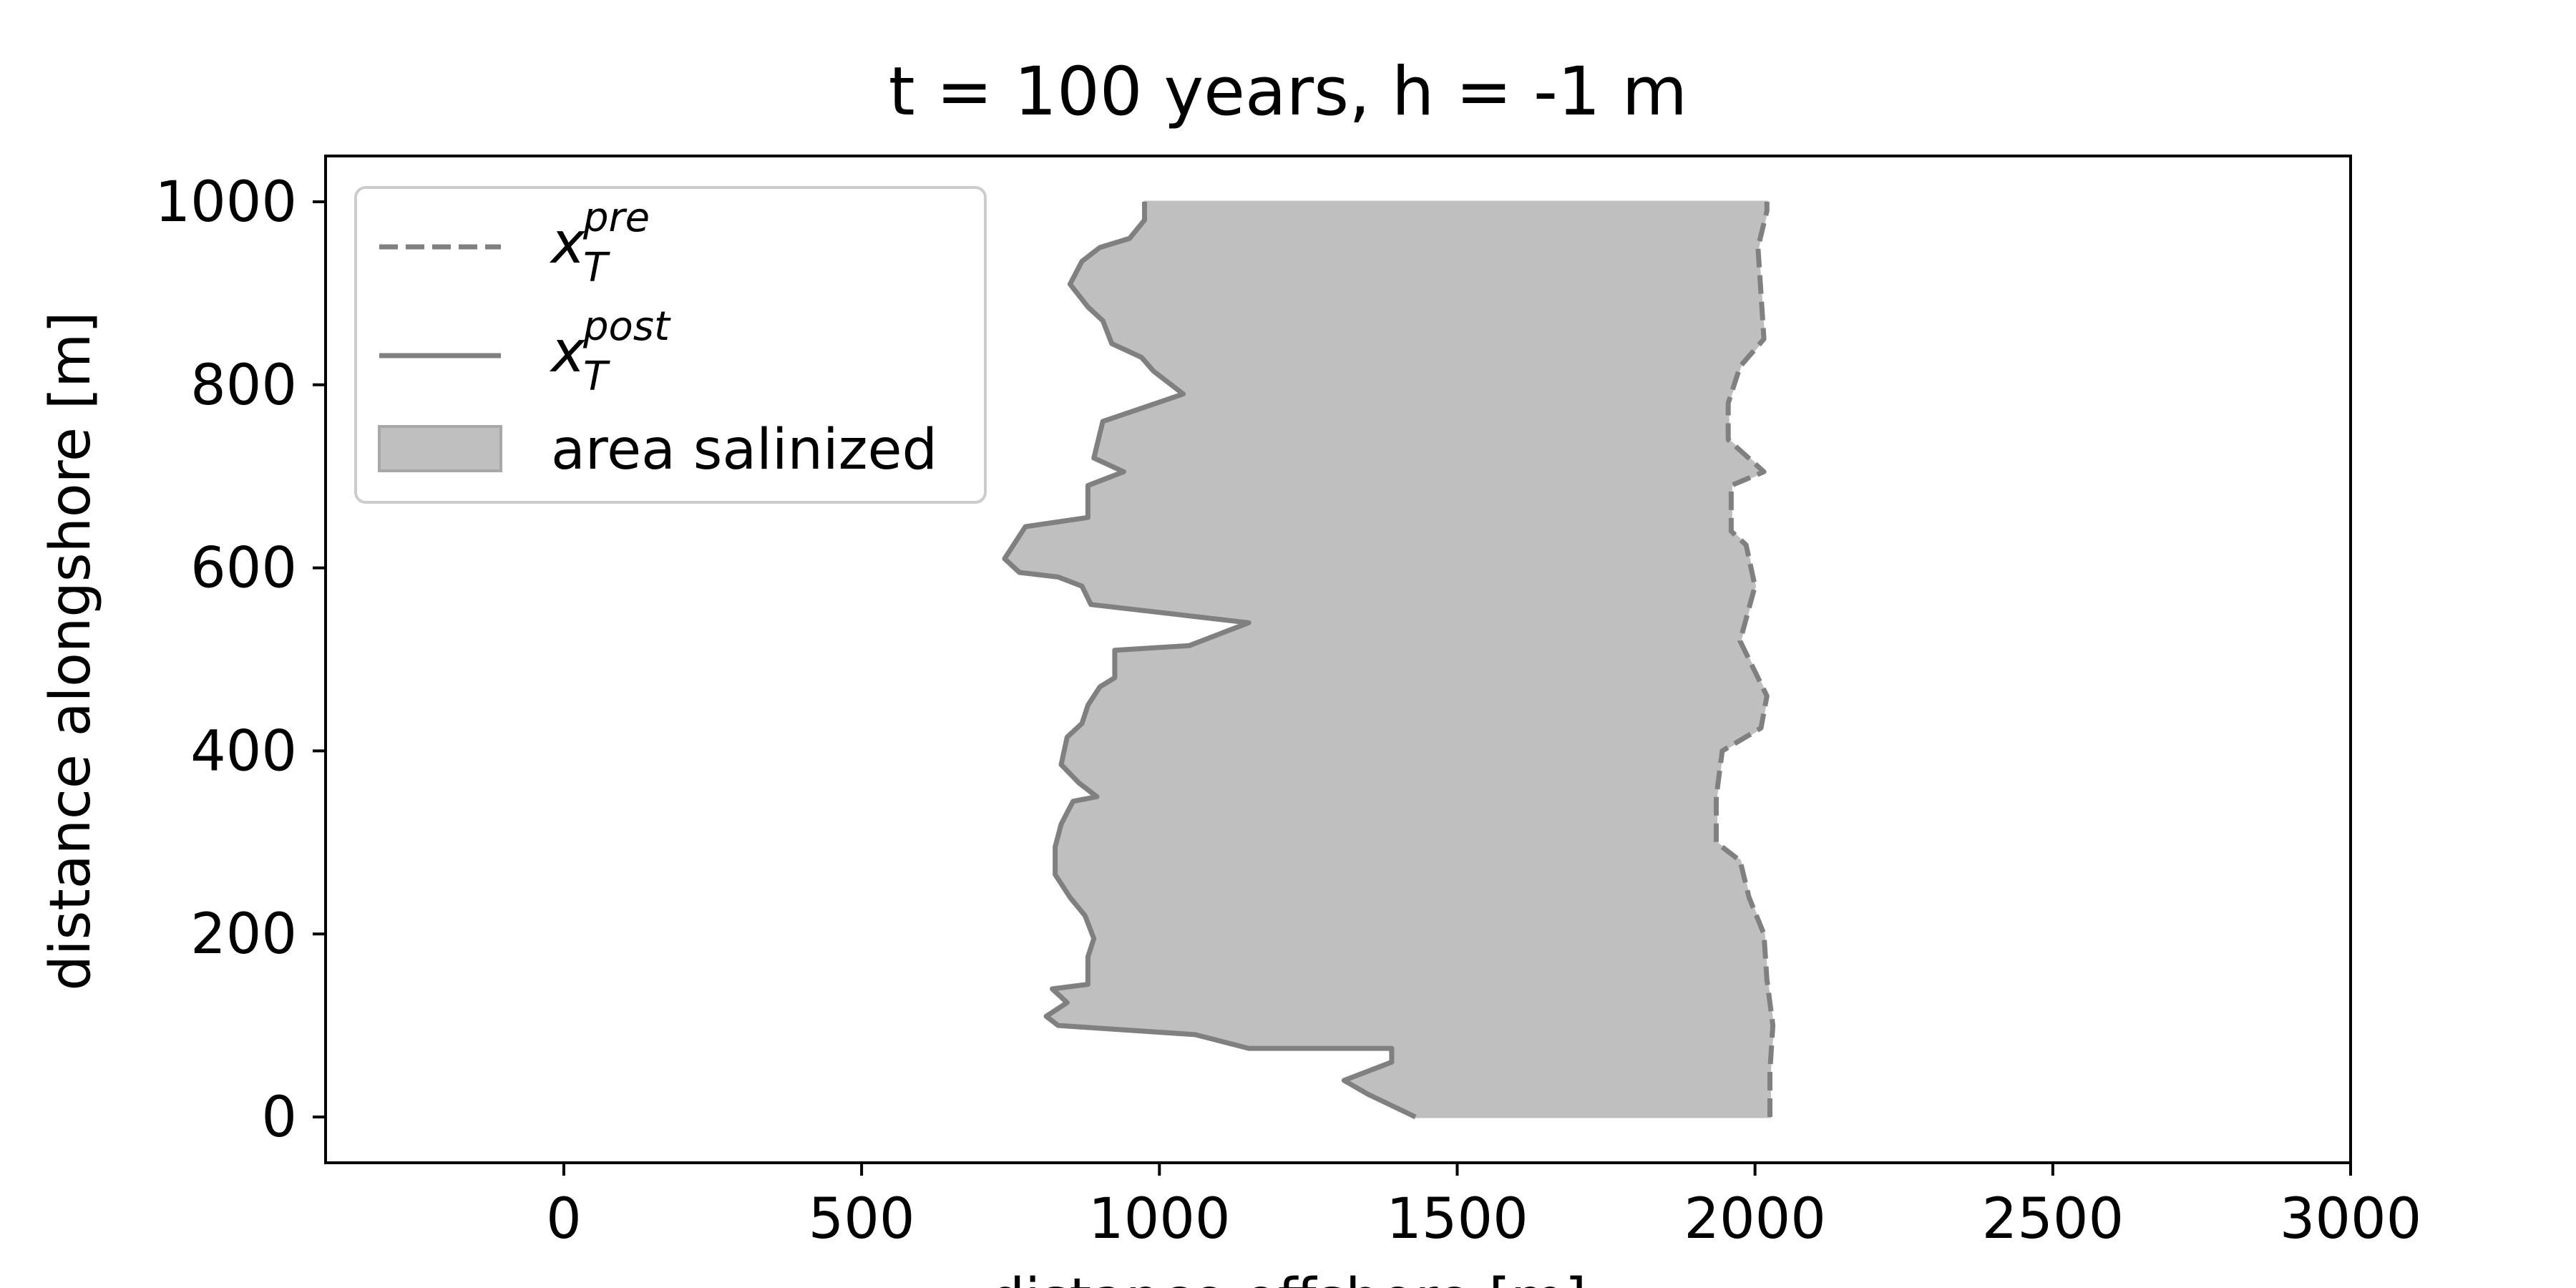  I want to click on legend-post-subscript: T, so click(596, 376).